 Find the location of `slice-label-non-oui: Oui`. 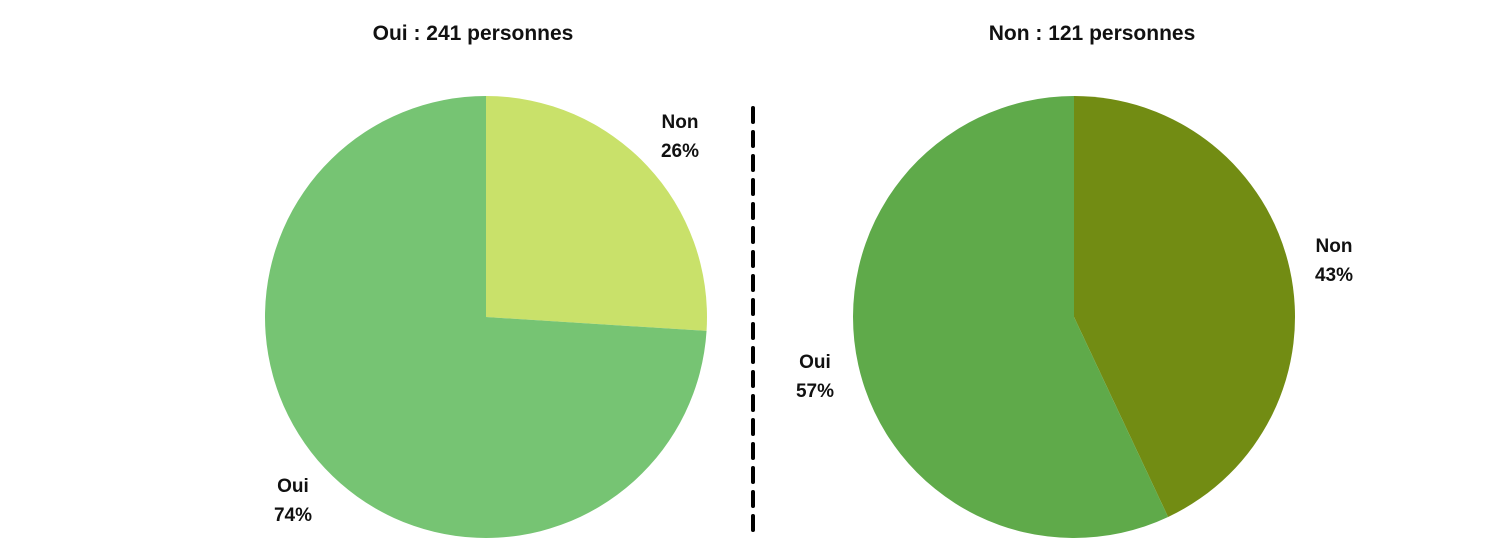

slice-label-non-oui: Oui is located at coordinates (815, 362).